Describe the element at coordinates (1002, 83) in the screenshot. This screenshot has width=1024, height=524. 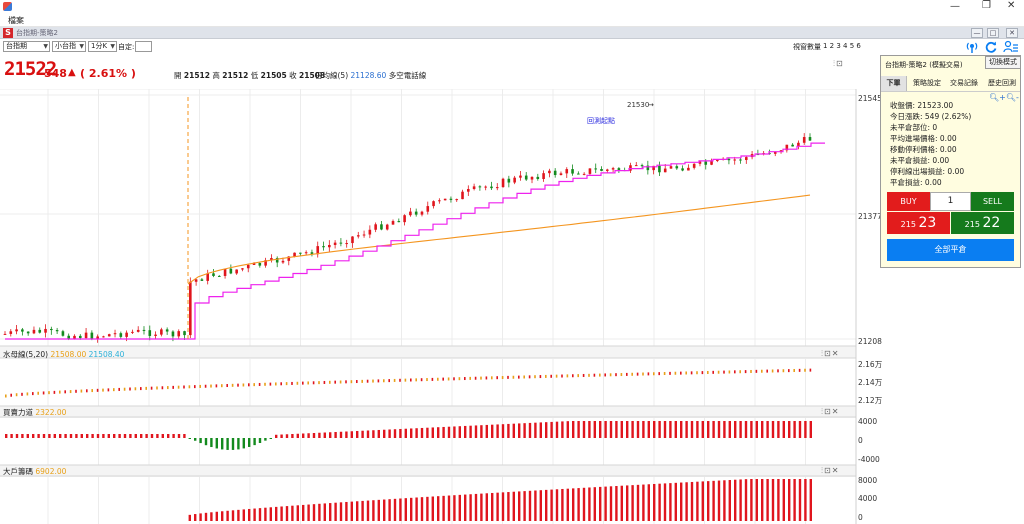
I see `tab-backtest-history: 歷史回測` at that location.